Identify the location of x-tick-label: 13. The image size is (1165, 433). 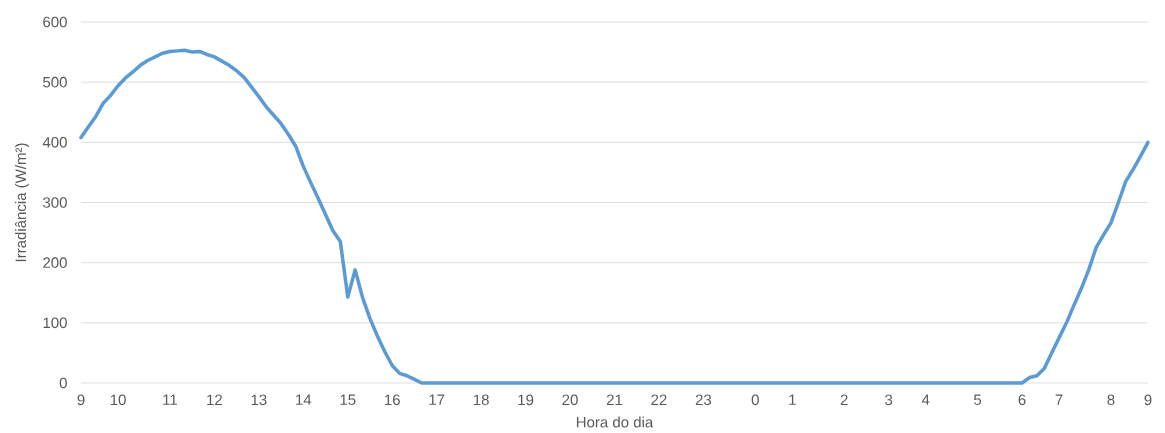
(259, 400).